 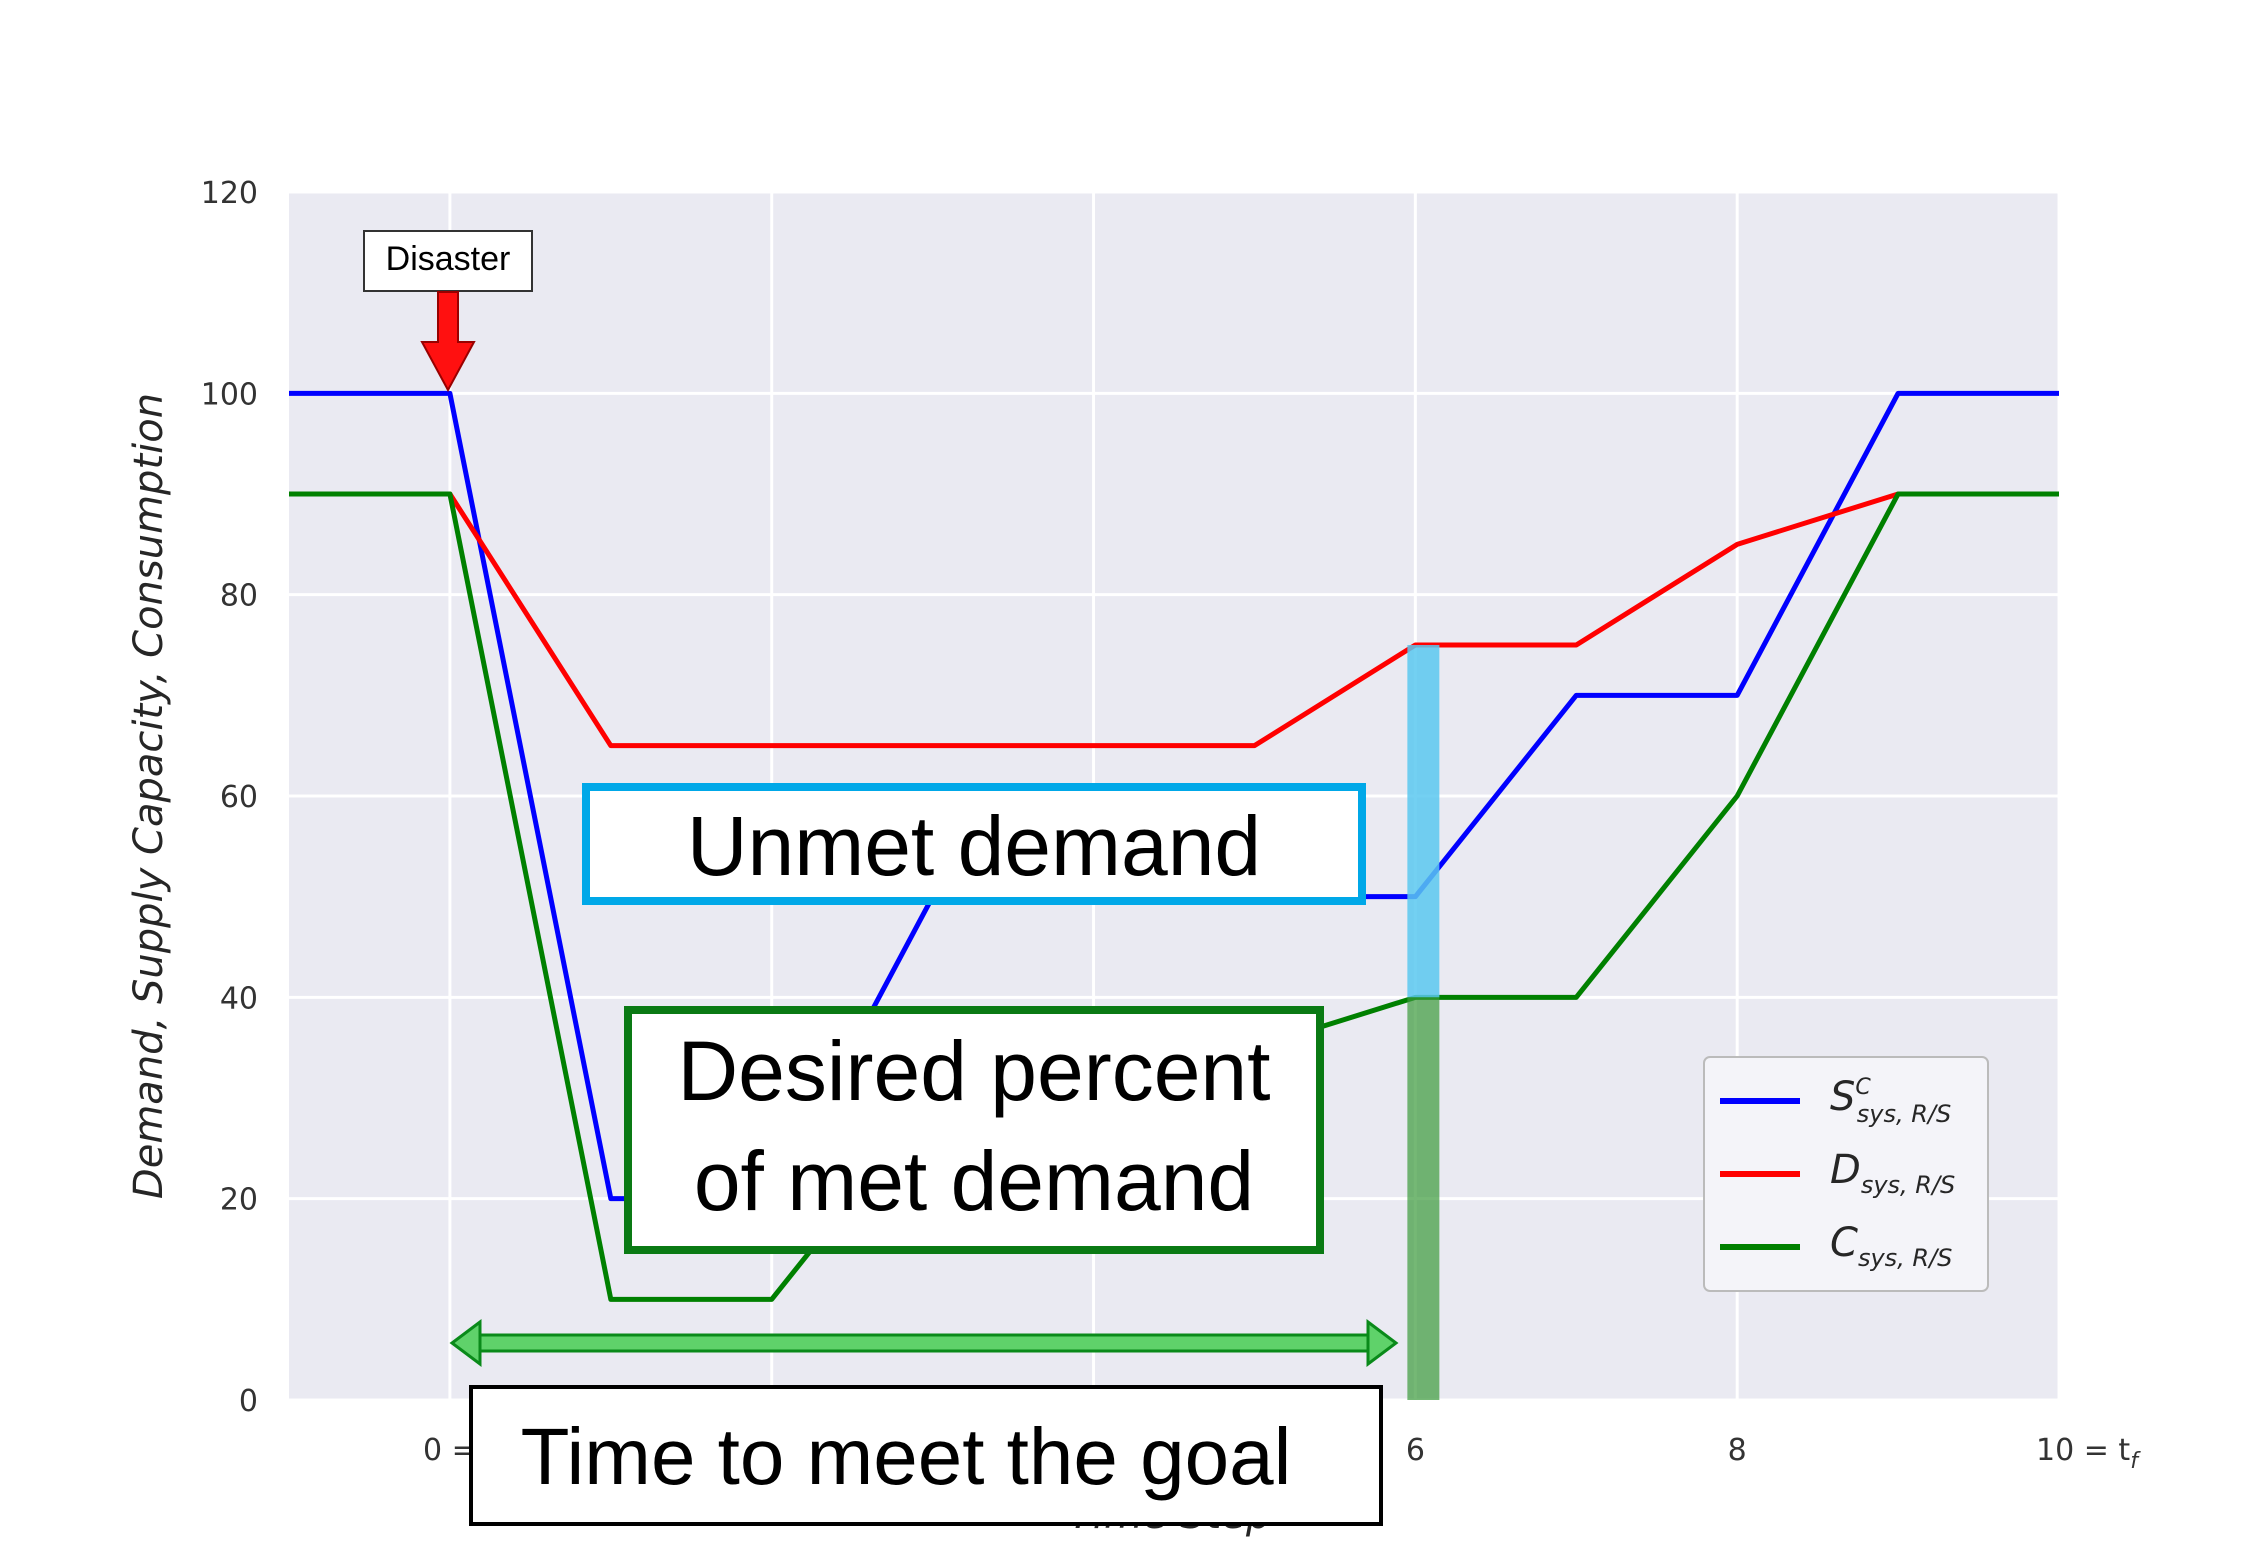 I want to click on y-tick-label: 80, so click(x=239, y=596).